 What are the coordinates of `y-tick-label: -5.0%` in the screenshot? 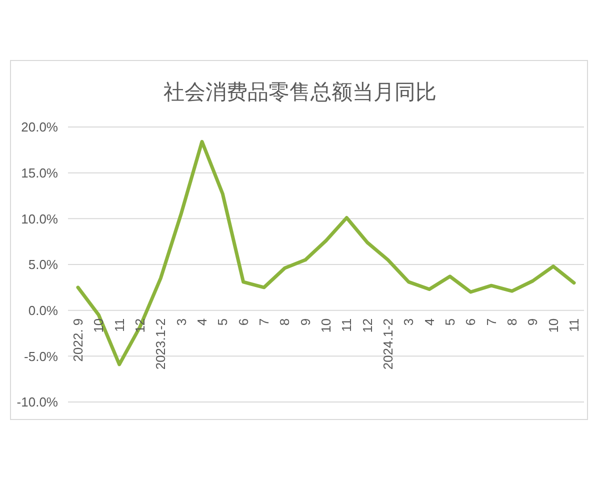 It's located at (41, 356).